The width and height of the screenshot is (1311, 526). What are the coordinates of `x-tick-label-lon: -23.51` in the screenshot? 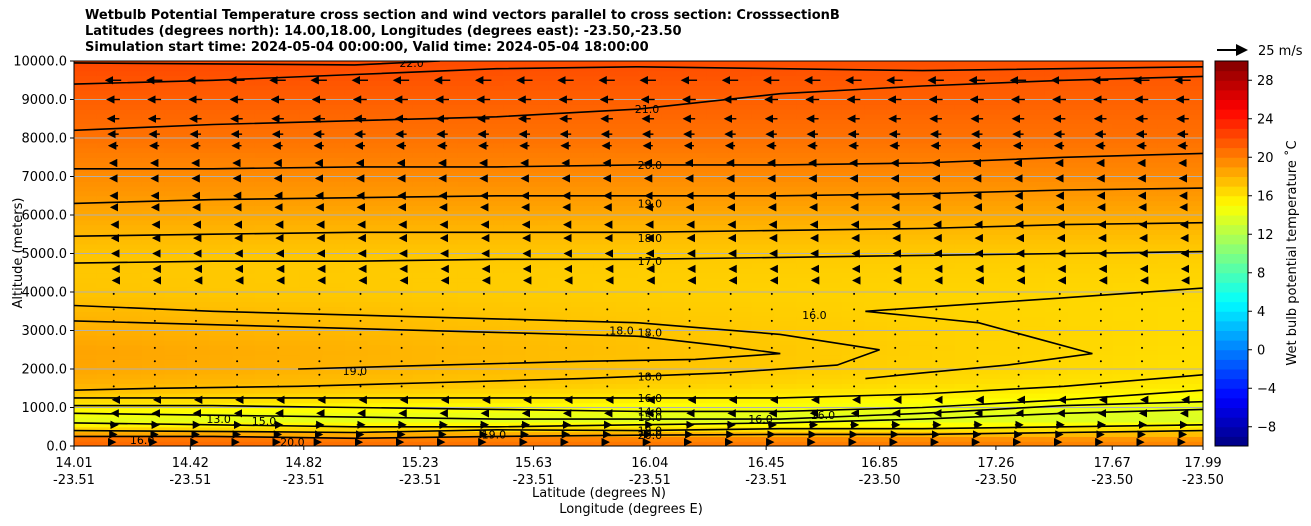 It's located at (766, 480).